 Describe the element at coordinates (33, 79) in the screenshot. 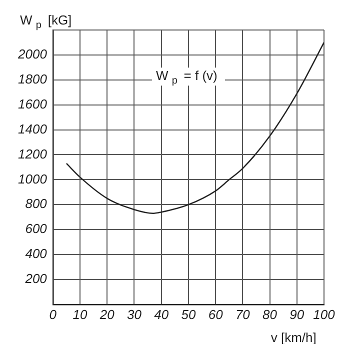

I see `y-tick-label: 1800` at that location.